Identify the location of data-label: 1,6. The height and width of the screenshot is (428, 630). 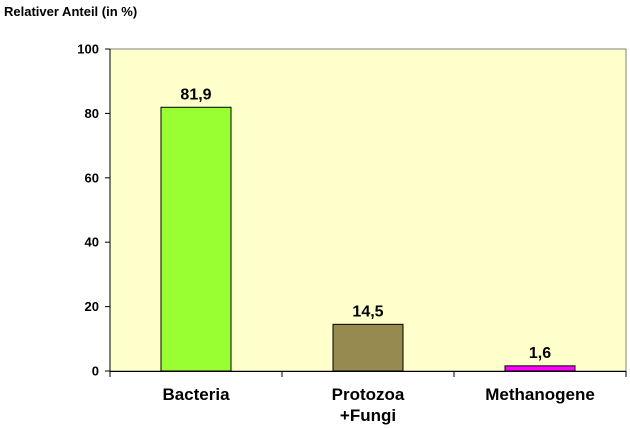
(540, 353).